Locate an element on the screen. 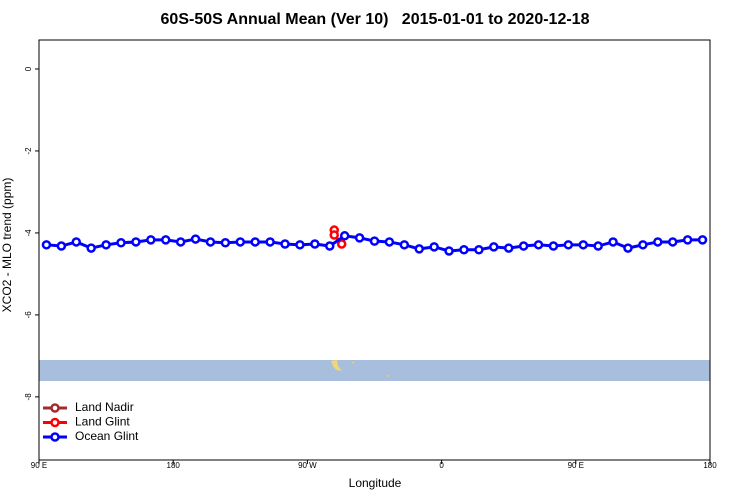 The height and width of the screenshot is (500, 750). legend-label: Land Glint is located at coordinates (102, 422).